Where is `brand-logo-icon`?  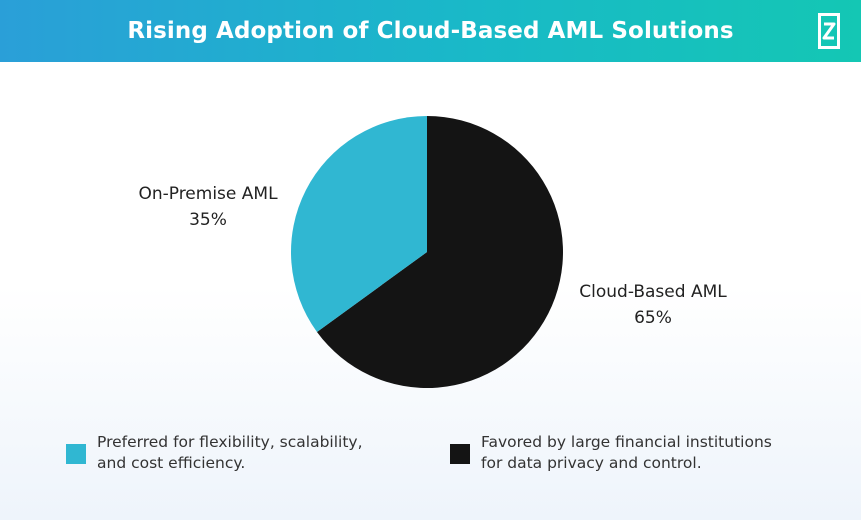 brand-logo-icon is located at coordinates (829, 31).